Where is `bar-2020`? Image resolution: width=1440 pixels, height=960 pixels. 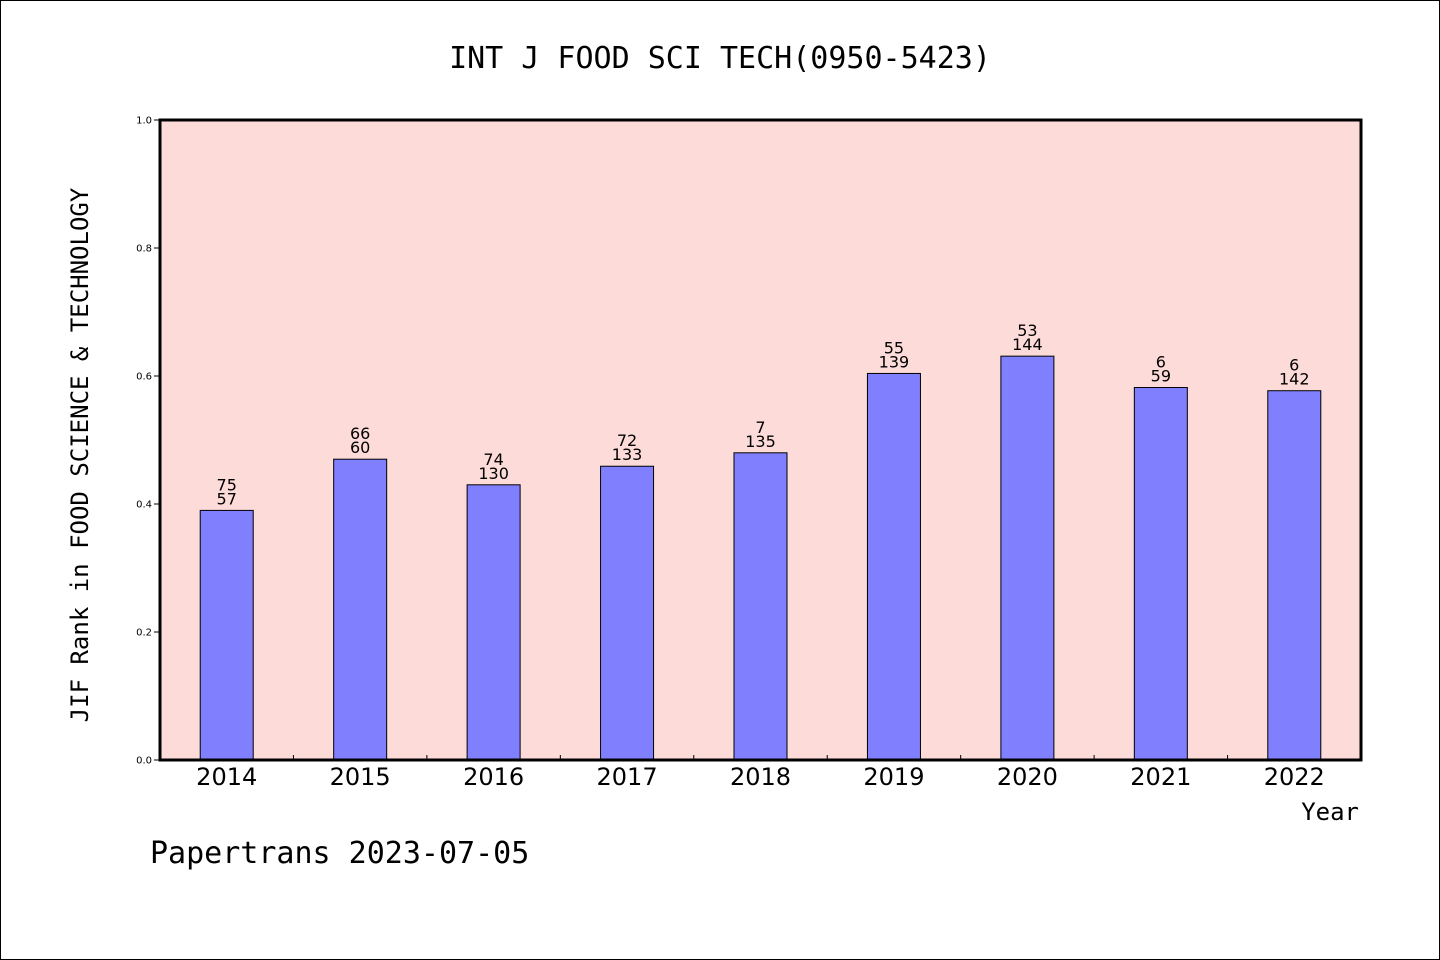 bar-2020 is located at coordinates (1027, 558).